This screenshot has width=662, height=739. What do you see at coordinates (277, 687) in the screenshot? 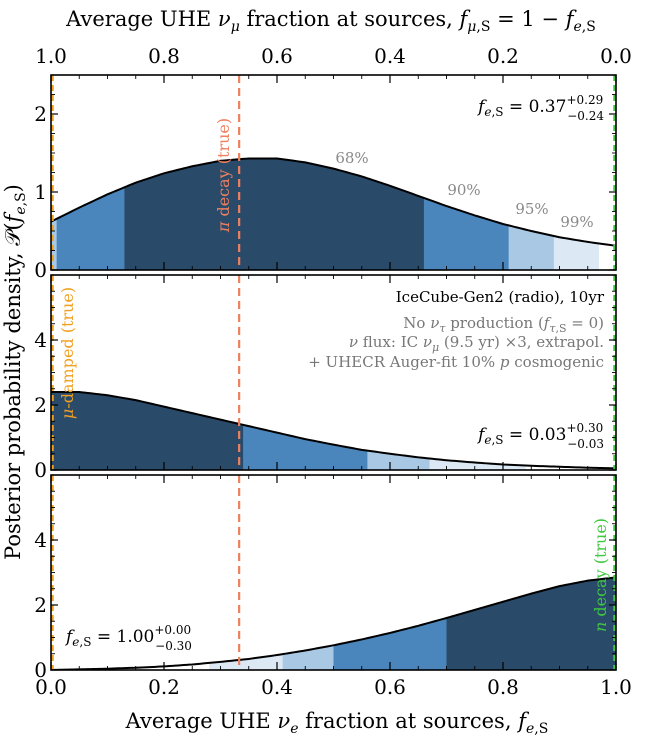
I see `x-tick-label: 0.4` at bounding box center [277, 687].